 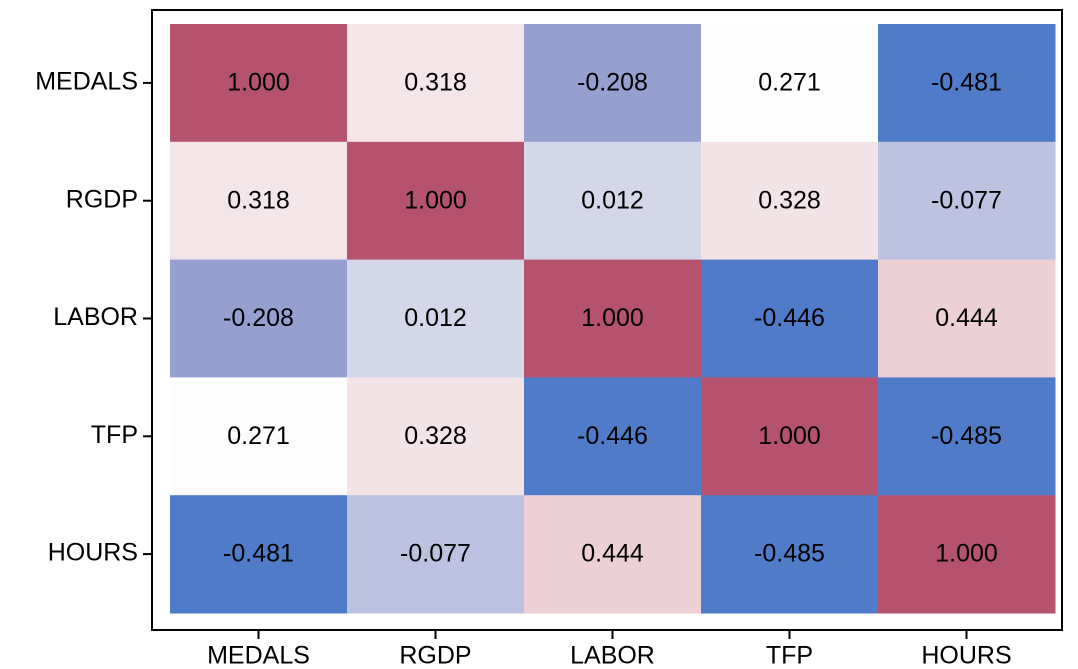 What do you see at coordinates (966, 655) in the screenshot?
I see `x-tick-label: HOURS` at bounding box center [966, 655].